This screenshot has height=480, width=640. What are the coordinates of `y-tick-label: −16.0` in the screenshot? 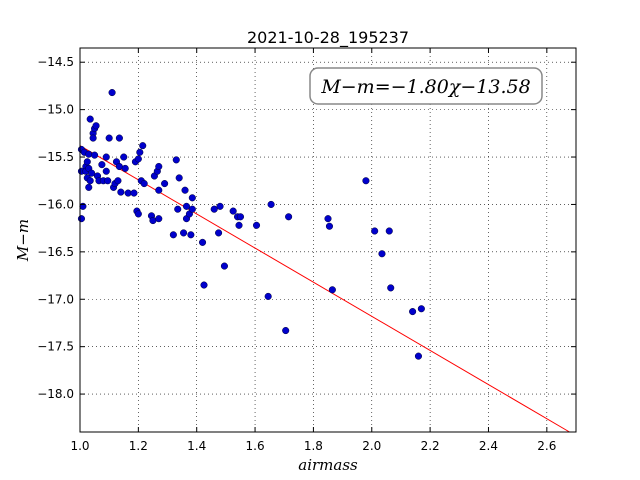 It's located at (55, 204).